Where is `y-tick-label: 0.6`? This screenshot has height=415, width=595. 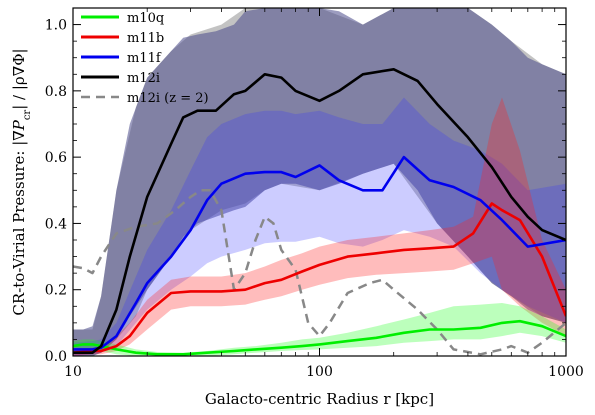
y-tick-label: 0.6 is located at coordinates (56, 158).